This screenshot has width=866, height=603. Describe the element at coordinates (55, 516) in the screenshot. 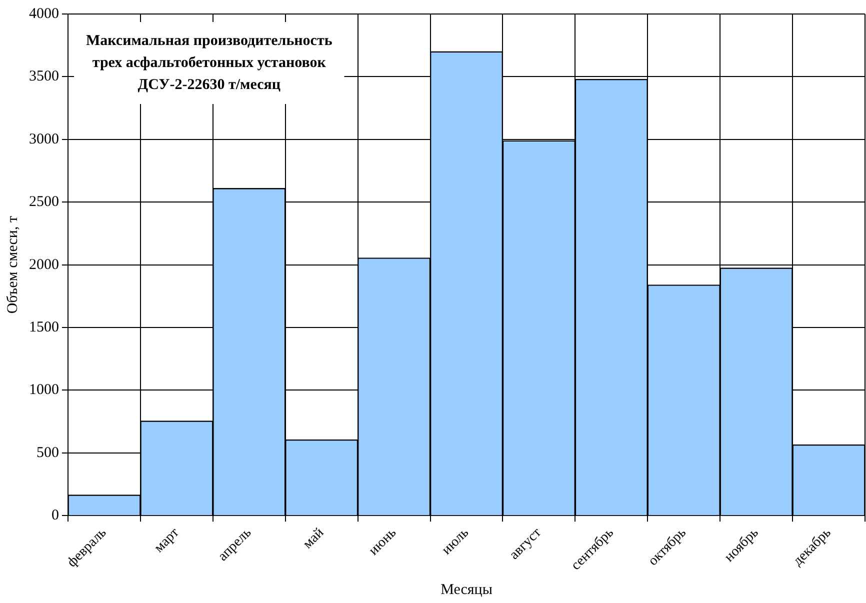

I see `y-tick-label: 0` at that location.